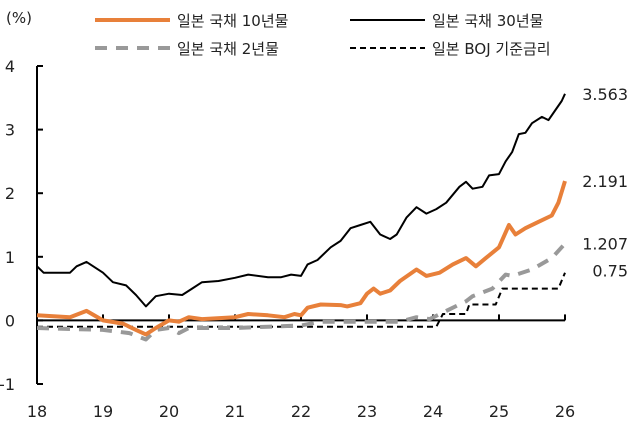 This screenshot has height=429, width=641. Describe the element at coordinates (10, 130) in the screenshot. I see `y-tick-label: 3` at that location.